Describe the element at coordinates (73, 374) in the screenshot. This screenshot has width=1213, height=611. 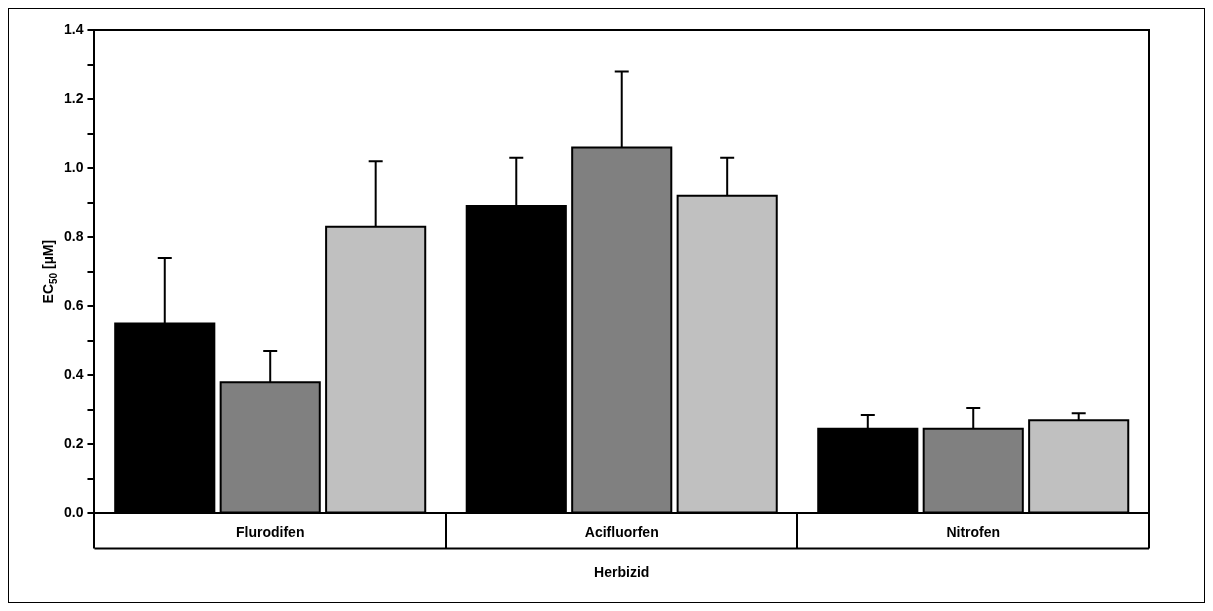
I see `y-tick-label: 0.4` at that location.